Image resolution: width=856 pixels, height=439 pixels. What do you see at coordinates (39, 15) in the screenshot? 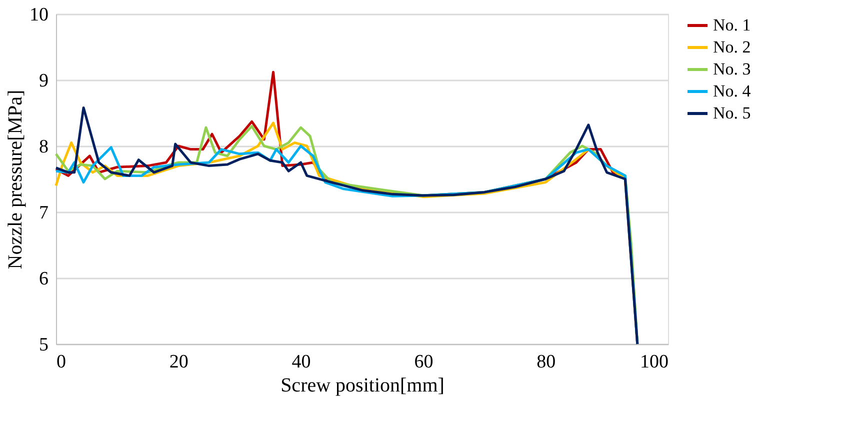
I see `y-tick-label: 10` at bounding box center [39, 15].